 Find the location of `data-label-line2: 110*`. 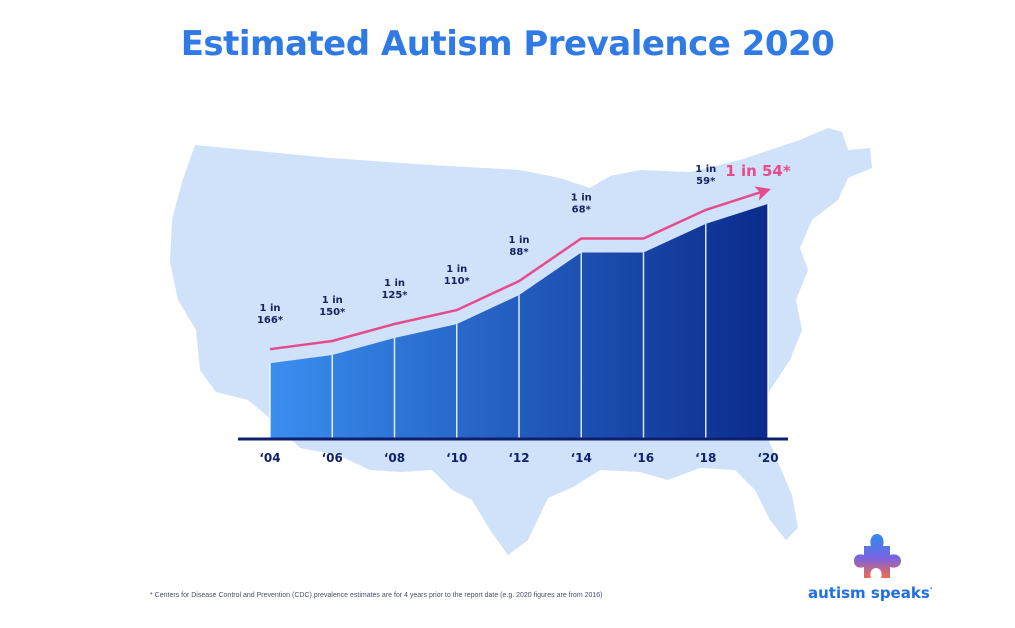

data-label-line2: 110* is located at coordinates (457, 281).